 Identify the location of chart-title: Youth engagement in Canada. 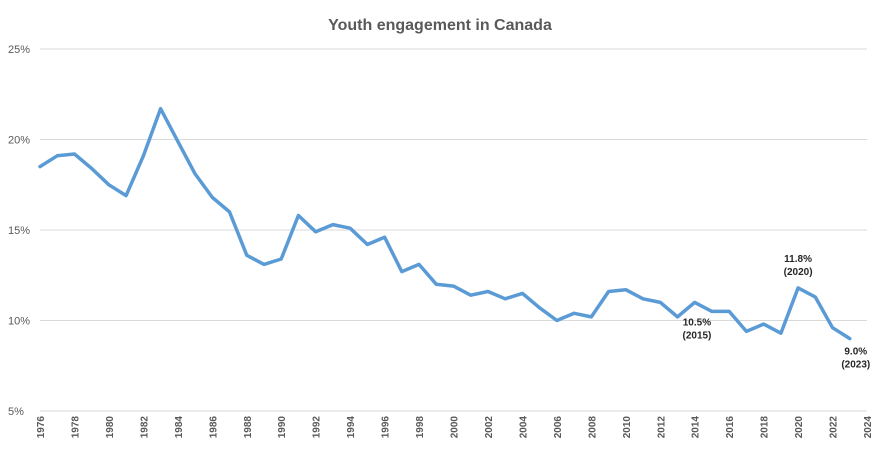
(440, 25).